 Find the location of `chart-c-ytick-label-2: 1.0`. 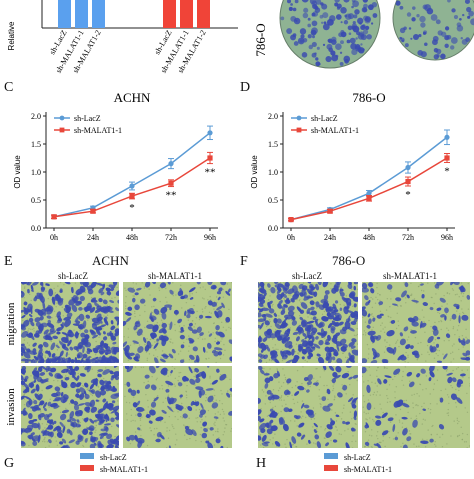

chart-c-ytick-label-2: 1.0 is located at coordinates (36, 172).